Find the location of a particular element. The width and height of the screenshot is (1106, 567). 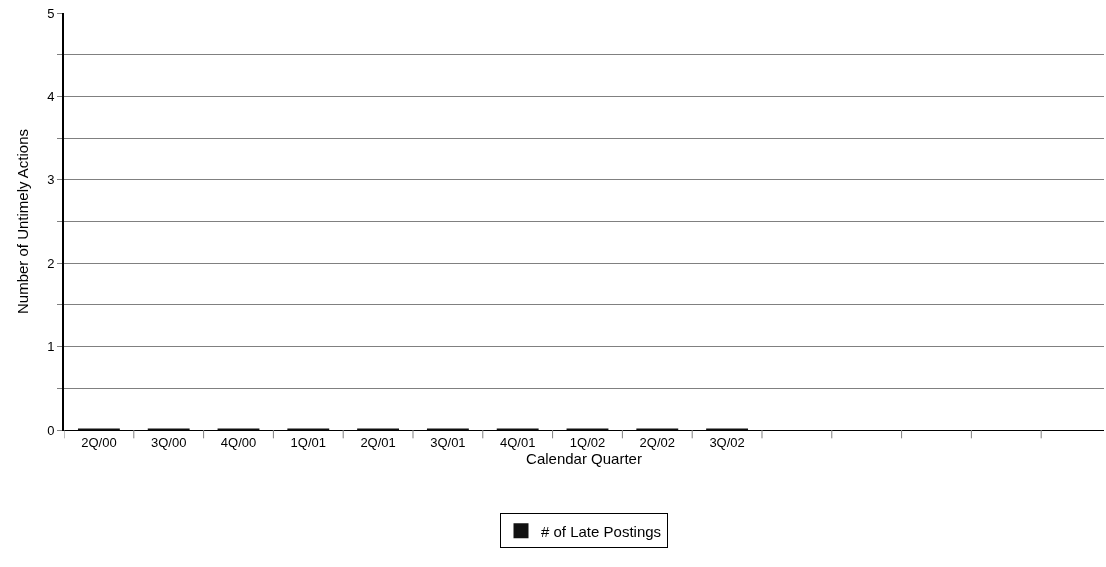

y-tick-label: 2 is located at coordinates (51, 263).